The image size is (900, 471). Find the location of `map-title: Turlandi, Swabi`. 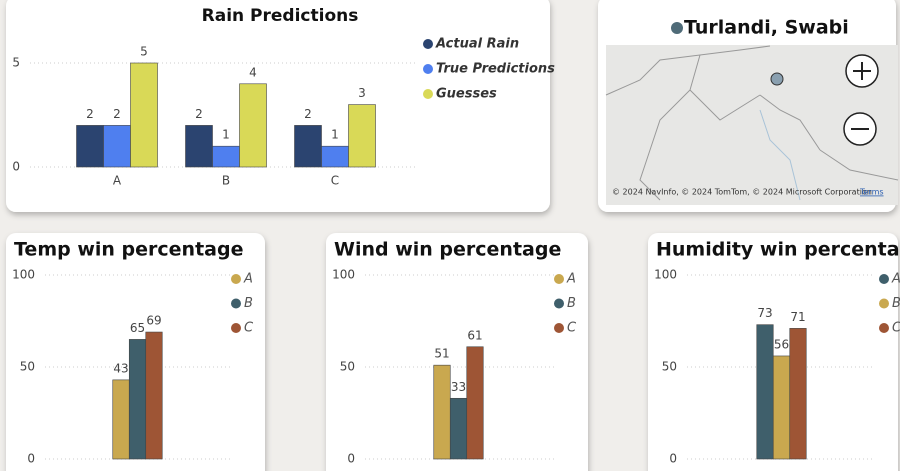

map-title: Turlandi, Swabi is located at coordinates (766, 28).